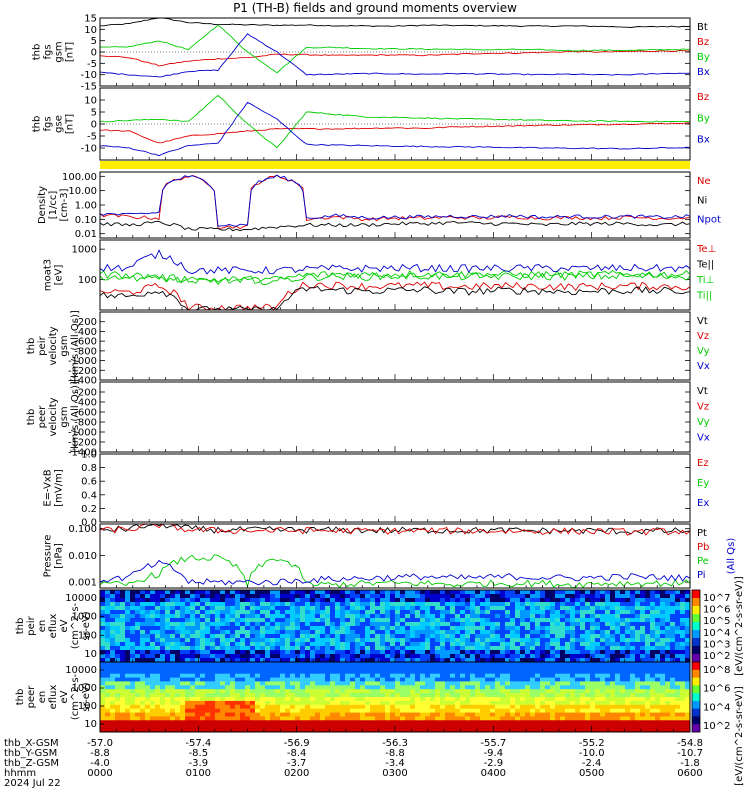 Image resolution: width=750 pixels, height=800 pixels. I want to click on colorbar-tick-label: 10^6, so click(716, 689).